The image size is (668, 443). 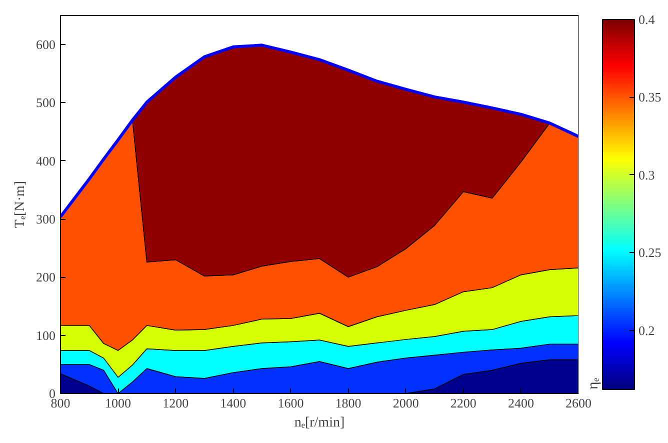 I want to click on x-tick-label: 2200, so click(x=463, y=403).